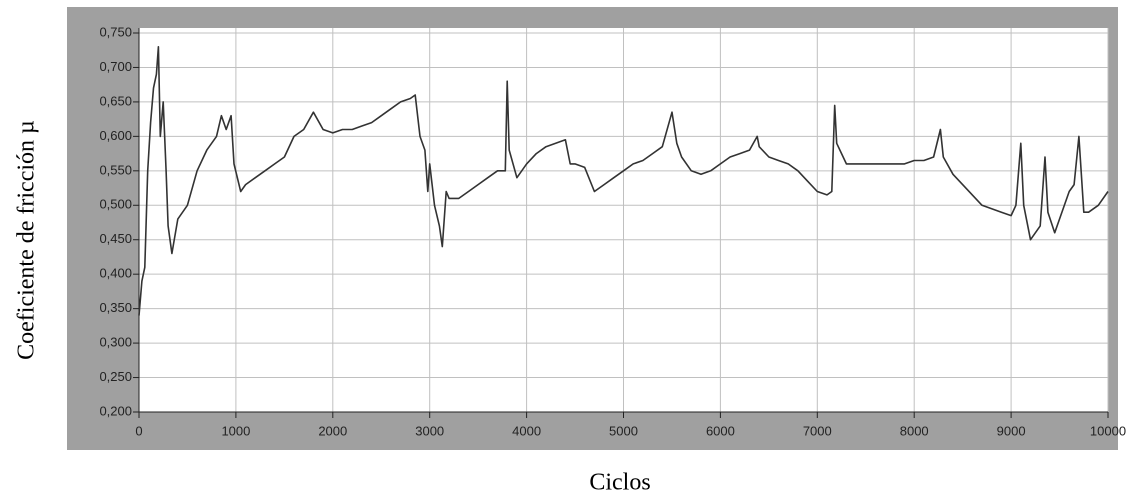 The width and height of the screenshot is (1132, 497). I want to click on x-axis-title: Ciclos, so click(619, 483).